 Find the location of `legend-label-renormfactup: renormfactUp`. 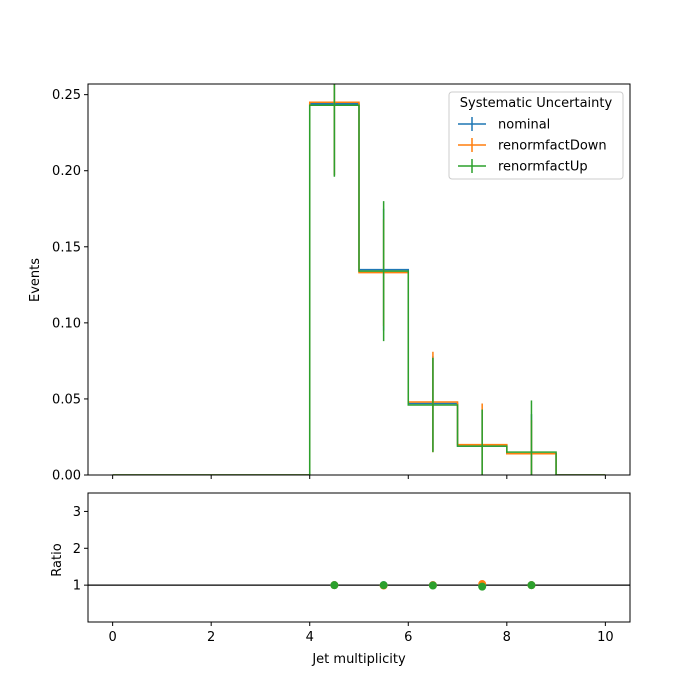

legend-label-renormfactup: renormfactUp is located at coordinates (543, 167).